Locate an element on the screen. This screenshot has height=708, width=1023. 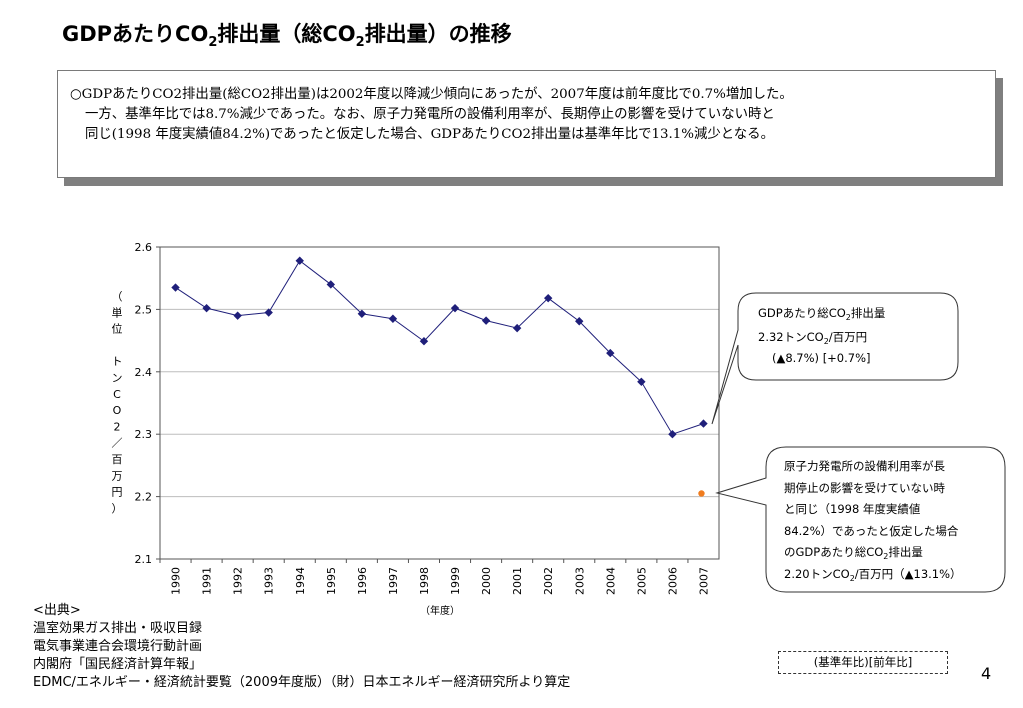
callout-nuclear-bubble is located at coordinates (860, 519).